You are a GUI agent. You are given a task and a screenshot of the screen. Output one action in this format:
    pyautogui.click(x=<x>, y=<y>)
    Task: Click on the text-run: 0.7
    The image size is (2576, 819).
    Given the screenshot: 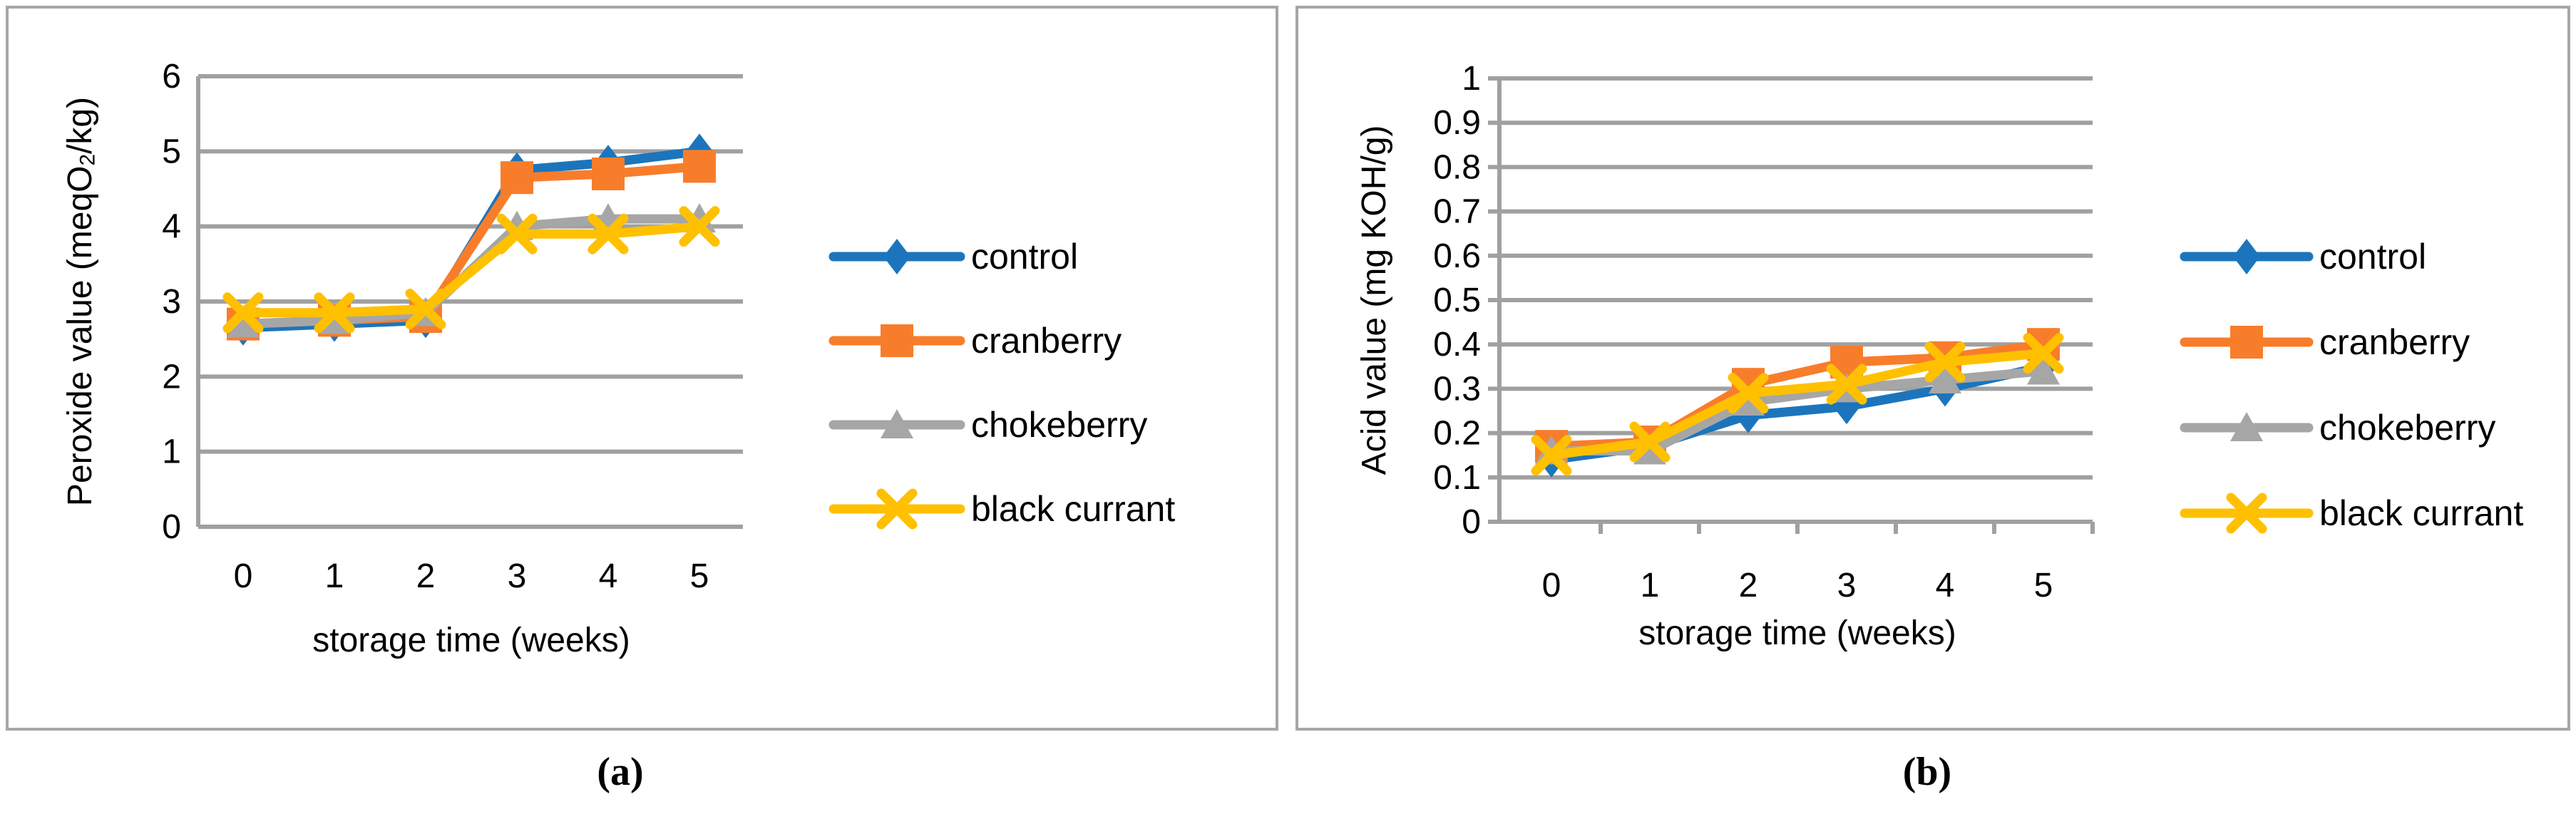 What is the action you would take?
    pyautogui.click(x=1457, y=211)
    